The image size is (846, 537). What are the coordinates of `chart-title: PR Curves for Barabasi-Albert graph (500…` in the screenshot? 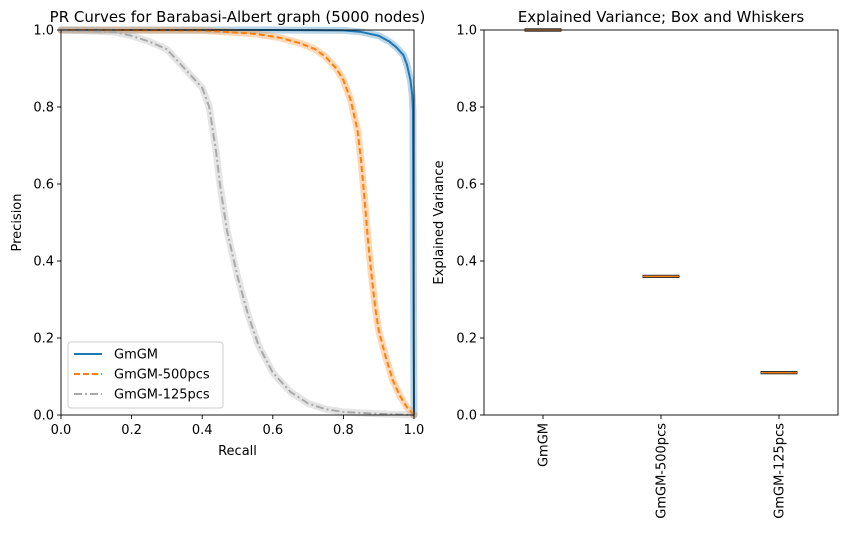 It's located at (238, 17).